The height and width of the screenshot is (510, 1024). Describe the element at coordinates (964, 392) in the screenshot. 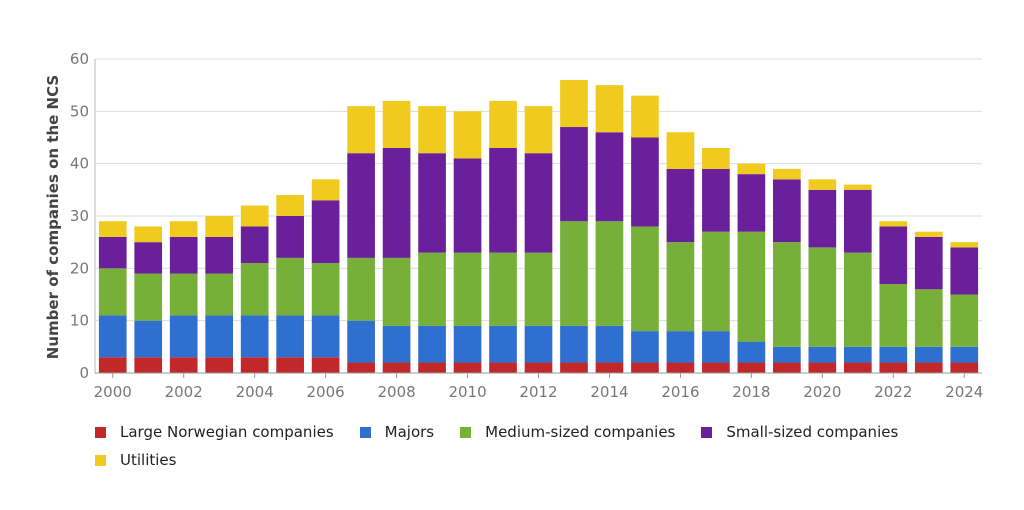

I see `x-tick-label: 2024` at that location.